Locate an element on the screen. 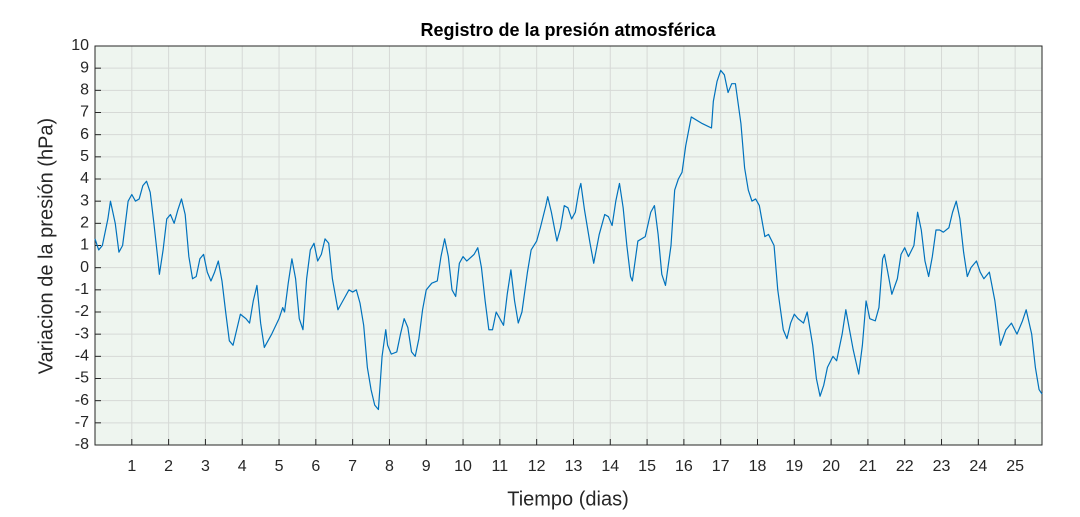 This screenshot has width=1080, height=517. x-tick-label: 21 is located at coordinates (868, 466).